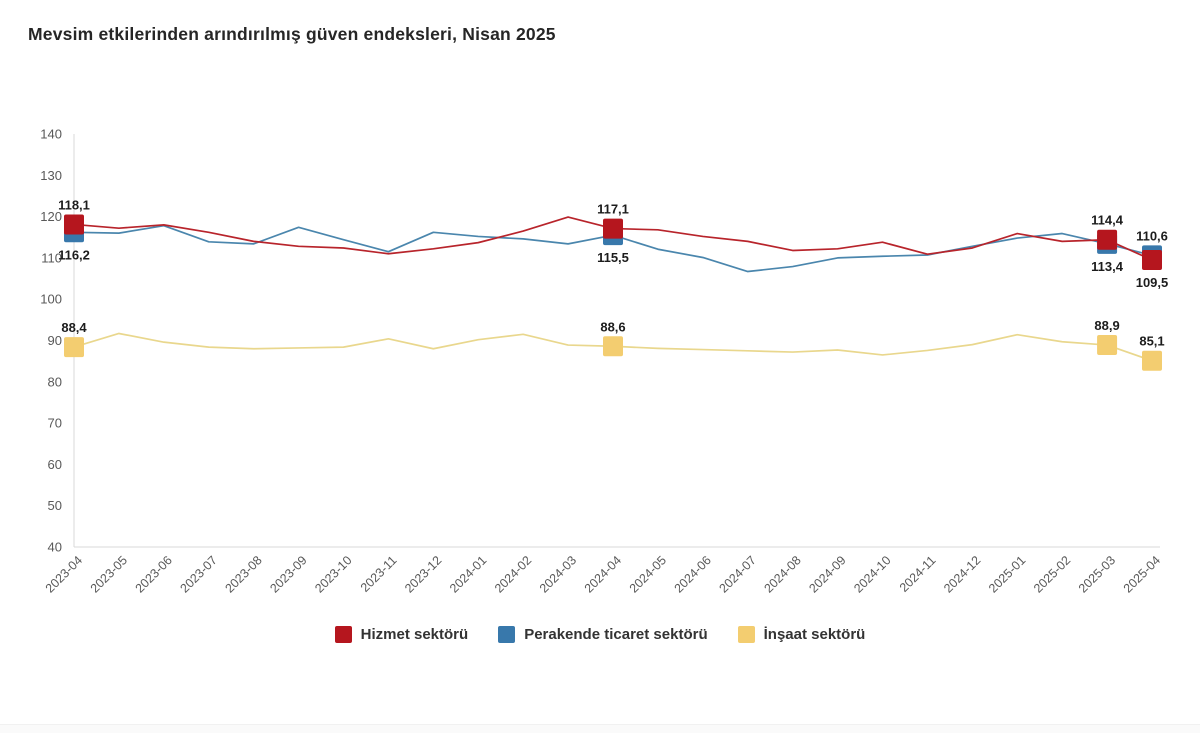  I want to click on x-axis-label: 2024-03, so click(558, 574).